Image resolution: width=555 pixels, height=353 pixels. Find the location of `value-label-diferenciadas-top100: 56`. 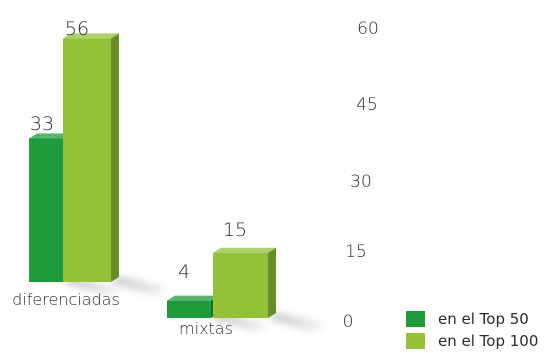

value-label-diferenciadas-top100: 56 is located at coordinates (77, 29).